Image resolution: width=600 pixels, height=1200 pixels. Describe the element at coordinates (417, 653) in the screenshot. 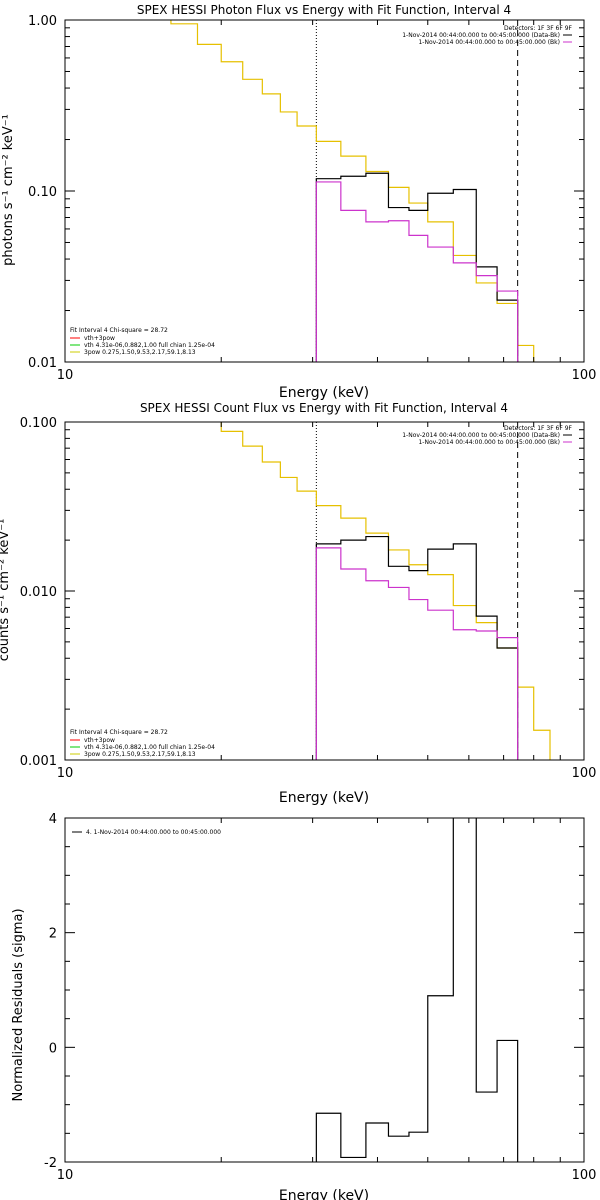

I see `count-flux-series-2-histogram` at that location.